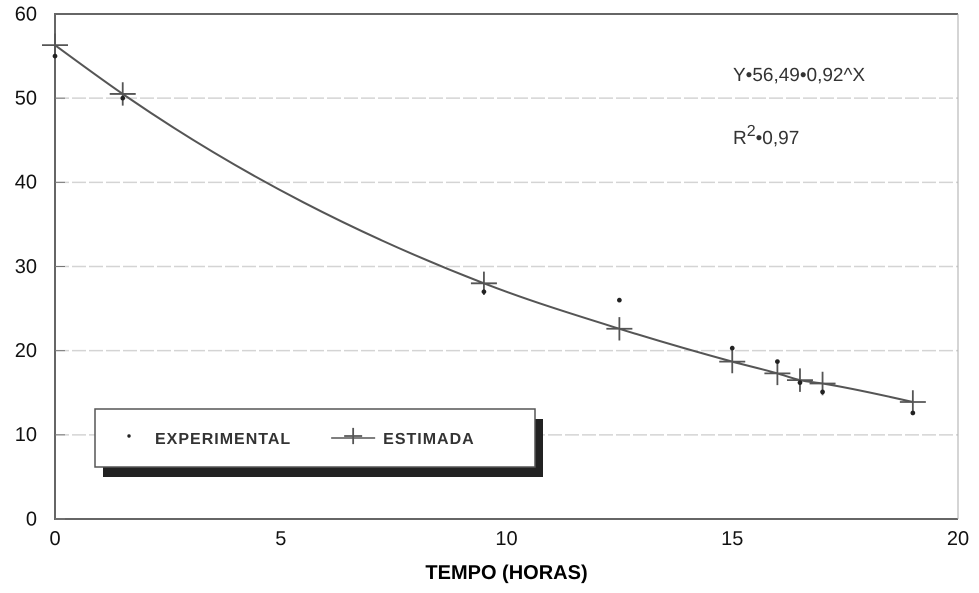  I want to click on y-tick-label: 10, so click(25, 435).